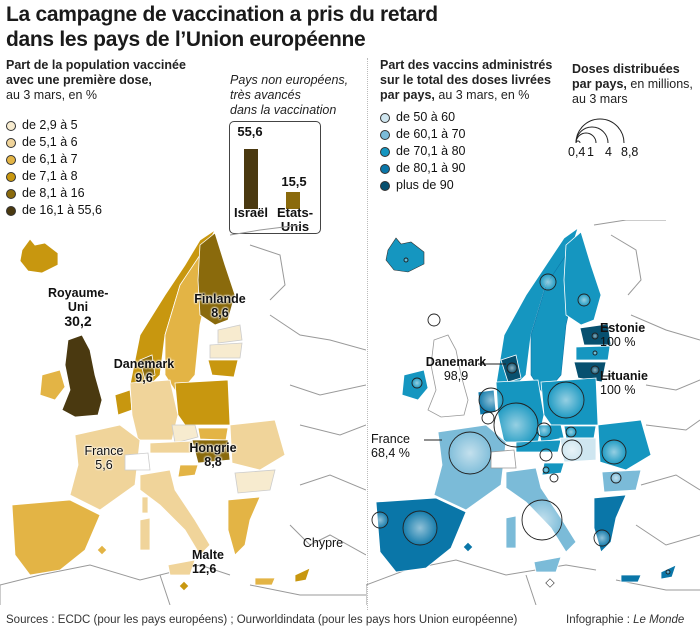  I want to click on country-malta-r, so click(550, 583).